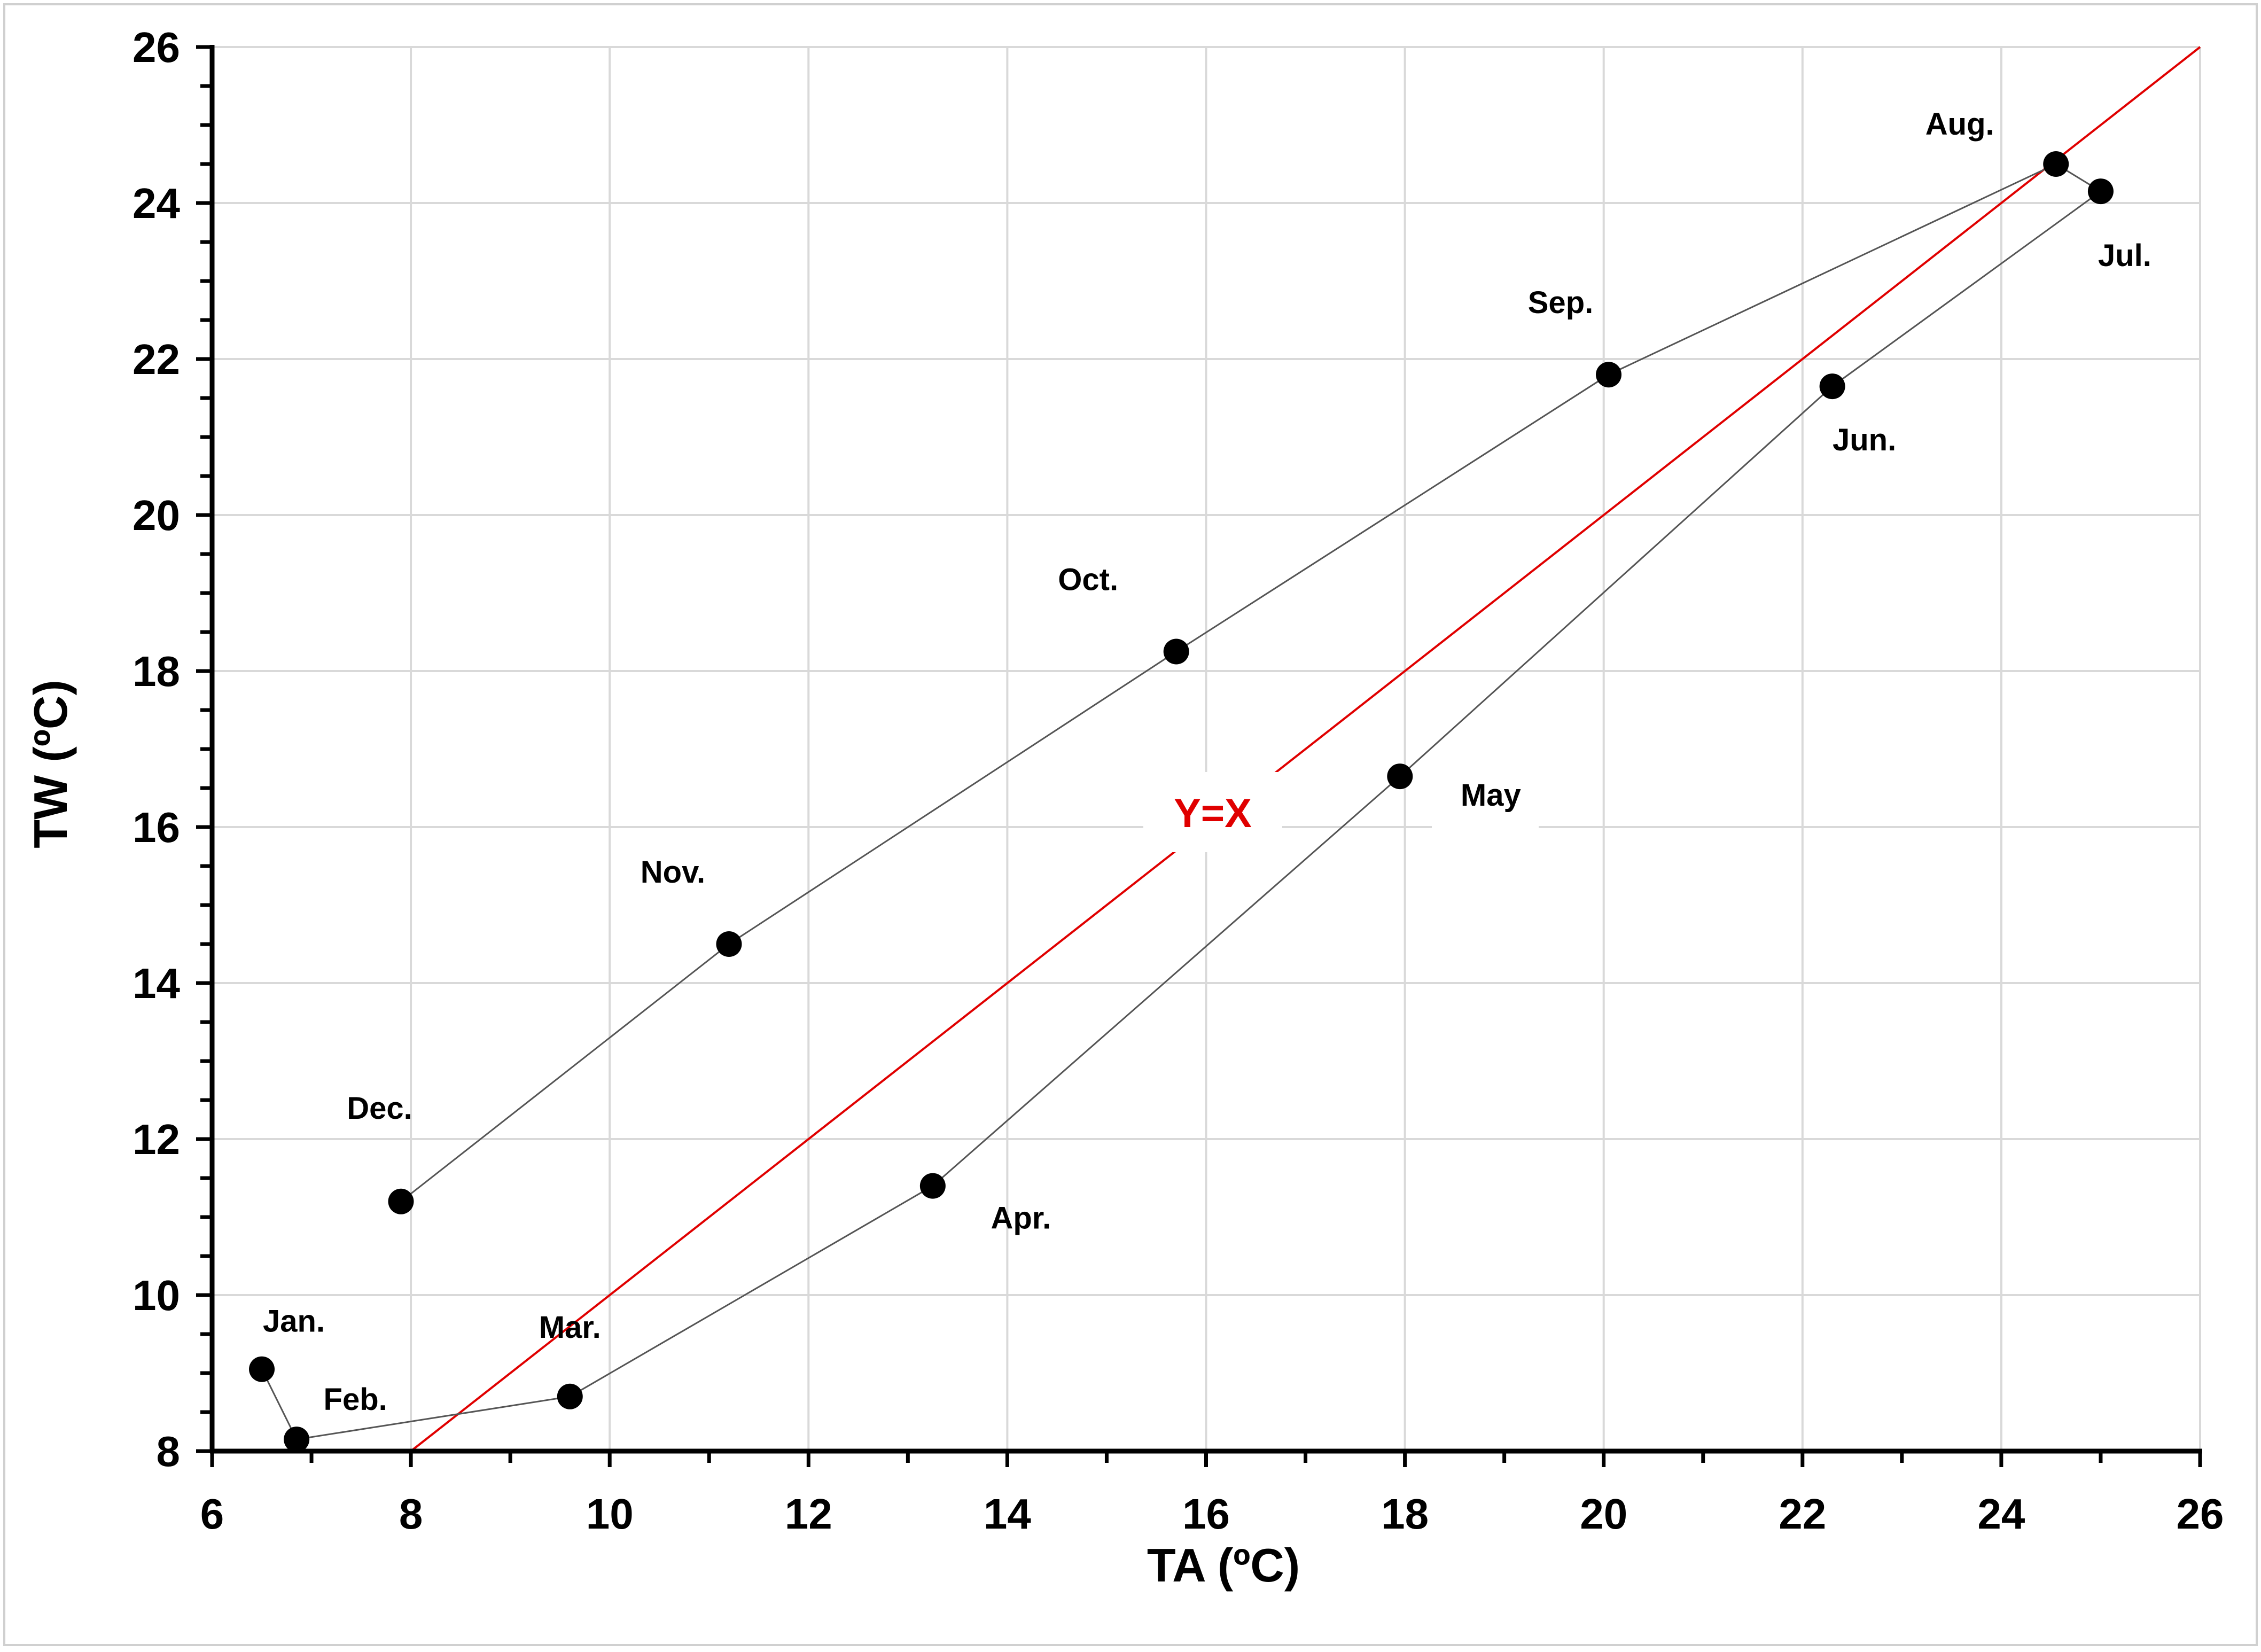  What do you see at coordinates (156, 48) in the screenshot?
I see `y-tick-label: 26` at bounding box center [156, 48].